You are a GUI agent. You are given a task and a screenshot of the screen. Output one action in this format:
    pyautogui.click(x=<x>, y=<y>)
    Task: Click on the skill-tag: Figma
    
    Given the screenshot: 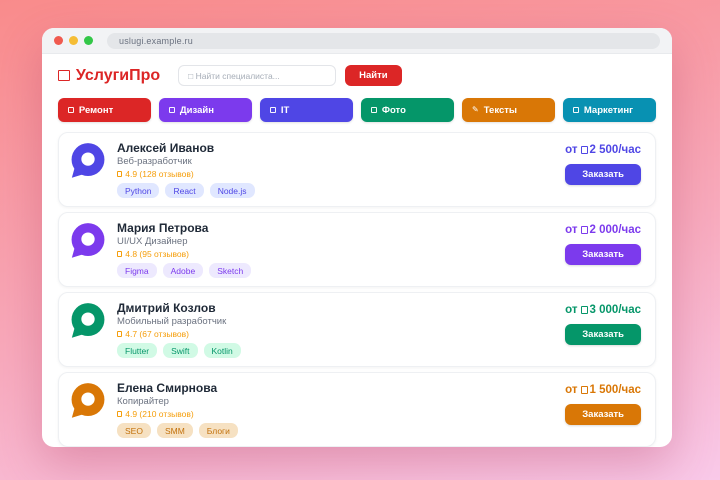 What is the action you would take?
    pyautogui.click(x=137, y=270)
    